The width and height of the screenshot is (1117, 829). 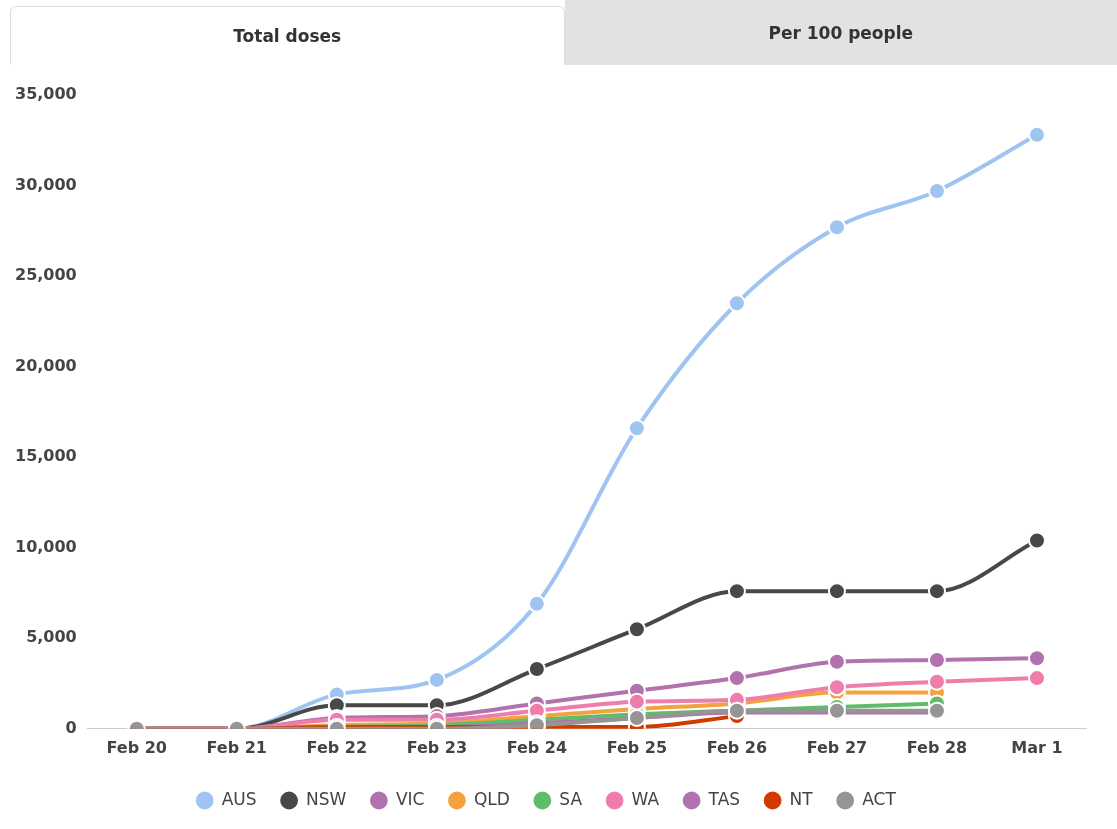 I want to click on x-tick-label: Feb 22, so click(x=337, y=747).